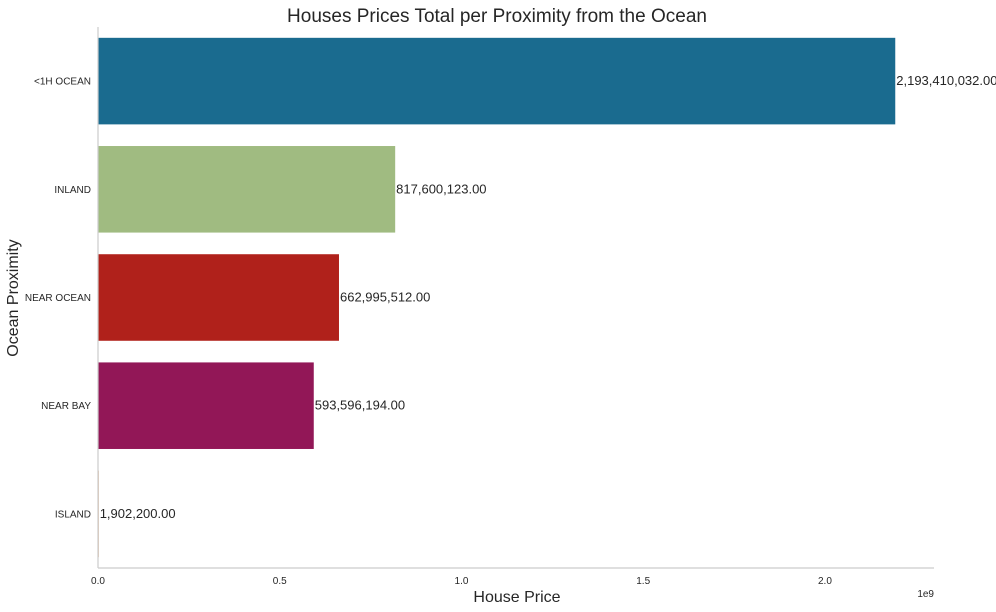 Image resolution: width=996 pixels, height=612 pixels. Describe the element at coordinates (825, 581) in the screenshot. I see `x-tick-label-4: 2.0` at that location.